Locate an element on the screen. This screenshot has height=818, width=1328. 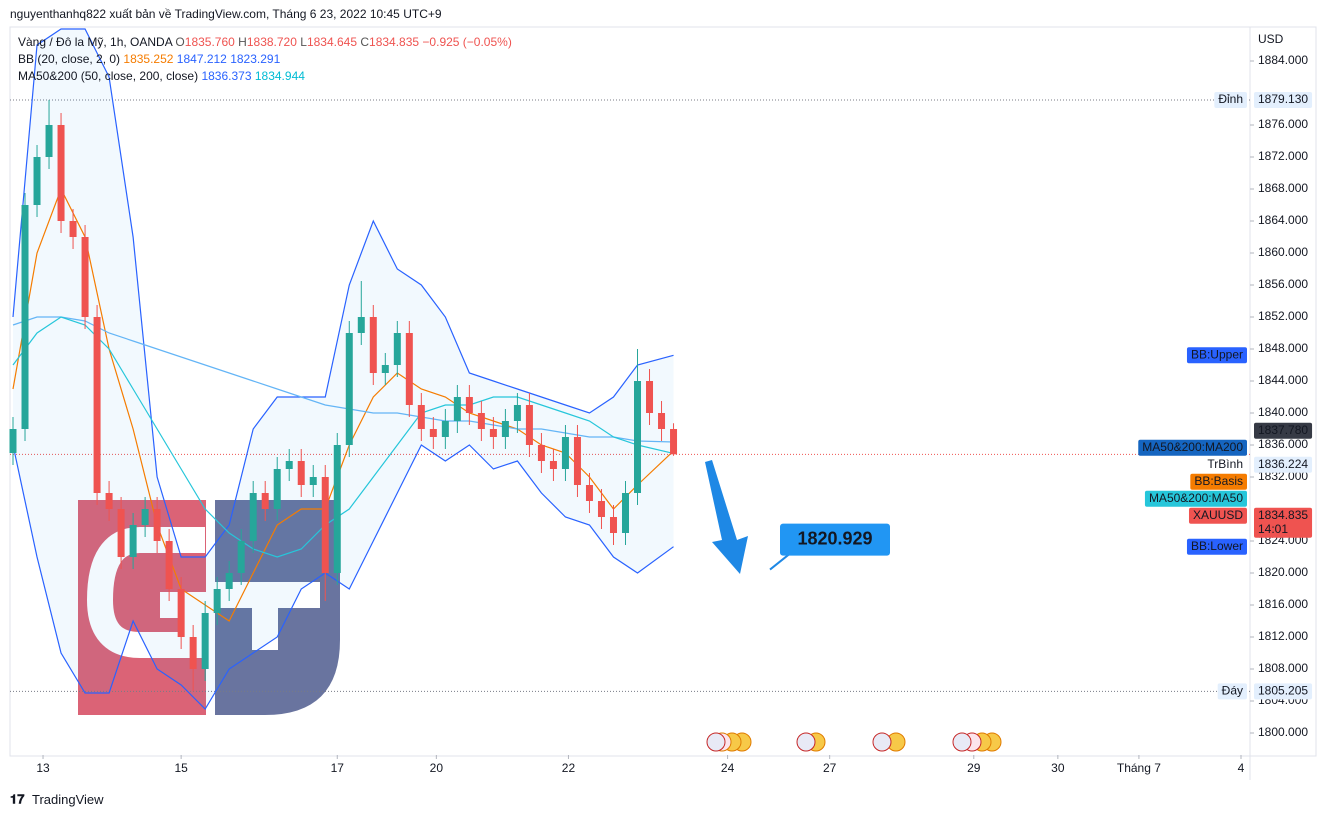
y-tick-label: 1800.000 is located at coordinates (1283, 732).